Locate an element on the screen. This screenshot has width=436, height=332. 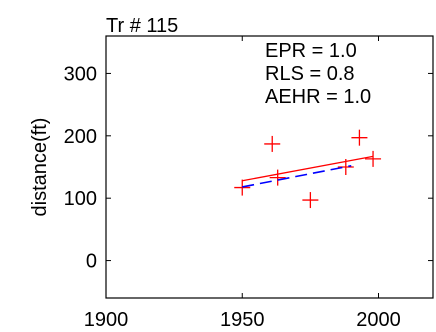
x-tick-label: 1900 is located at coordinates (106, 320).